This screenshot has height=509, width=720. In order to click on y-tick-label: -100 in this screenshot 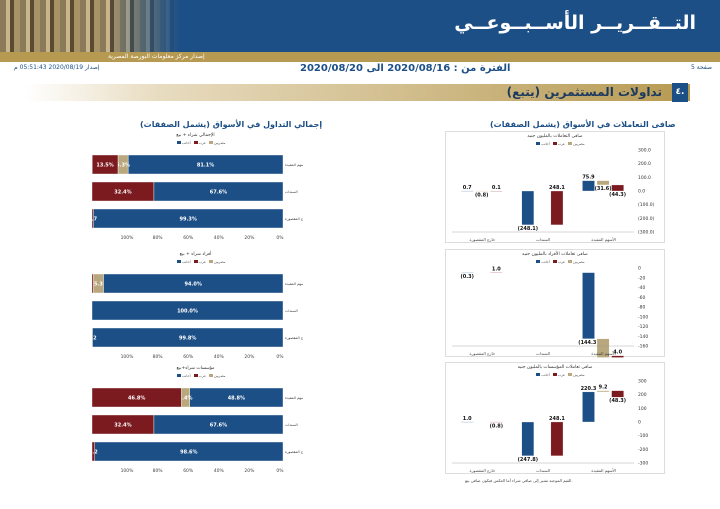, I will do `click(643, 317)`.